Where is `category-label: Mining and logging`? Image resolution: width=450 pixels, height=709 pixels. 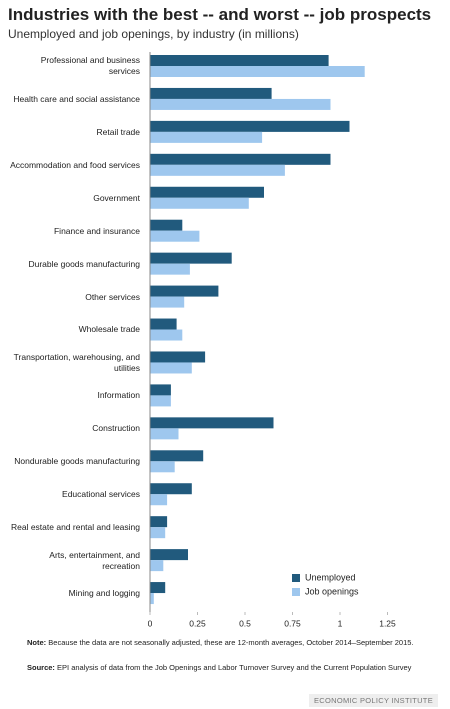 category-label: Mining and logging is located at coordinates (104, 593).